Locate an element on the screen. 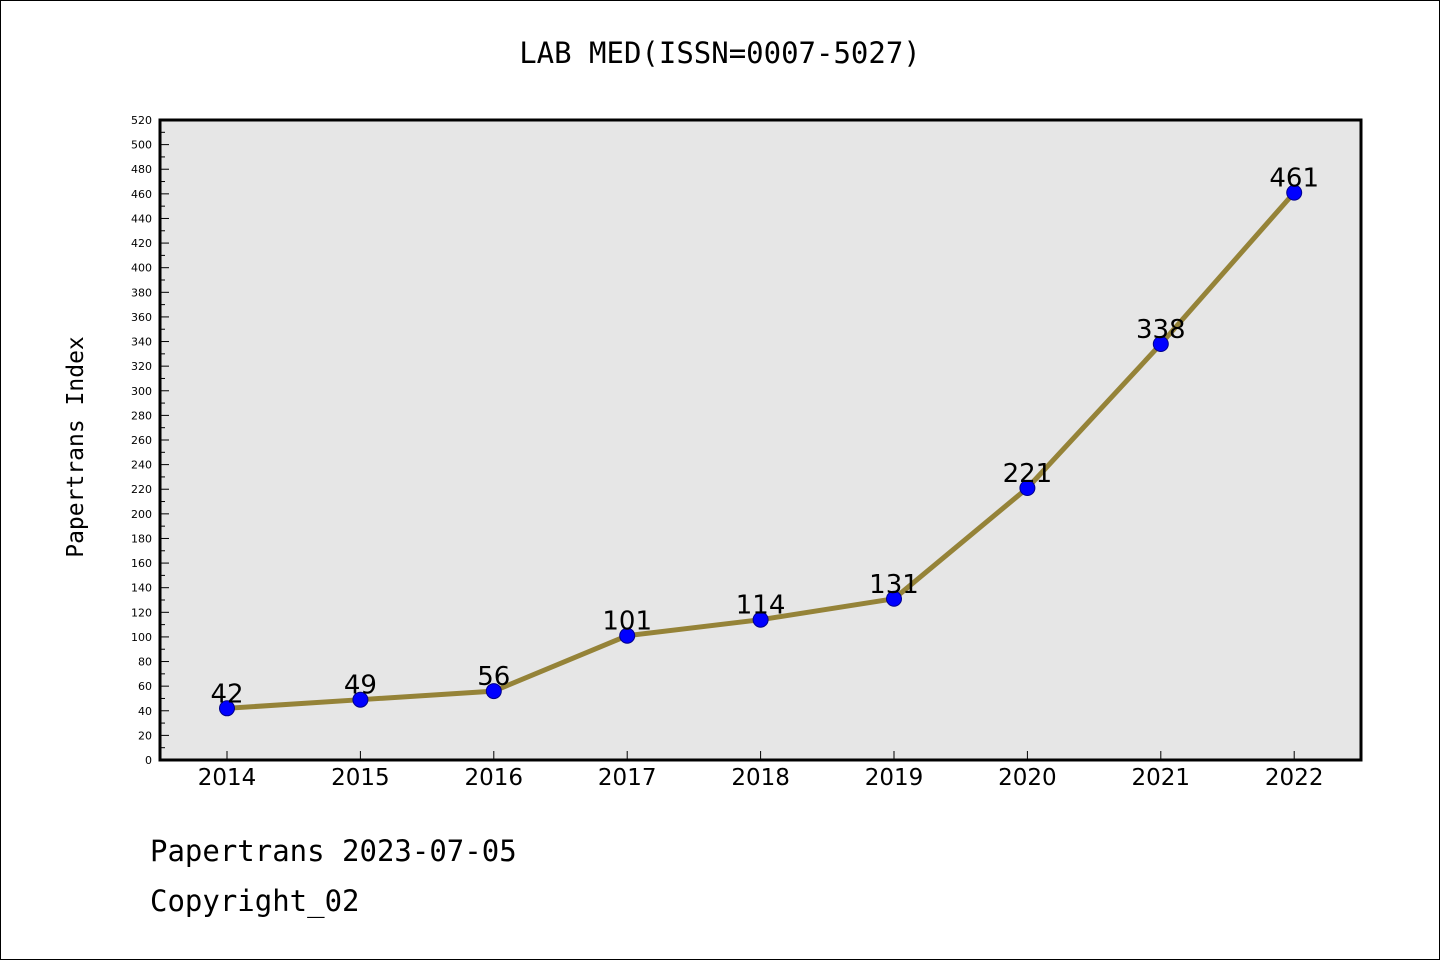  y-tick-label: 420 is located at coordinates (141, 243).